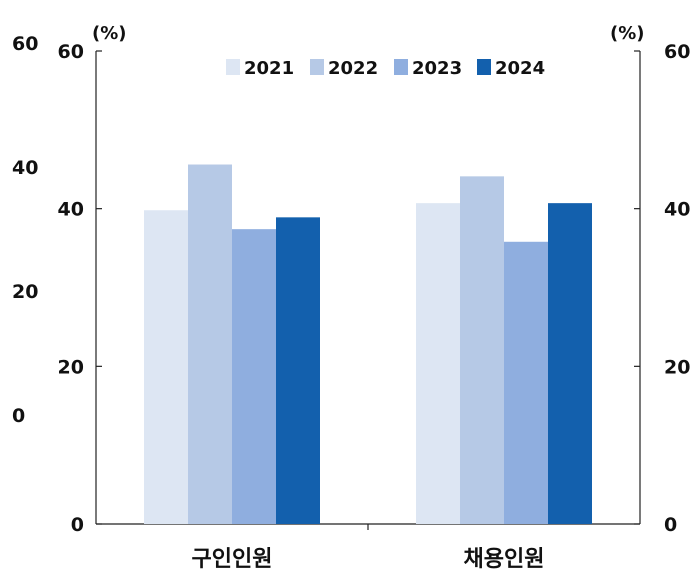 The width and height of the screenshot is (698, 576). Describe the element at coordinates (677, 52) in the screenshot. I see `right-tick-label: 60` at that location.